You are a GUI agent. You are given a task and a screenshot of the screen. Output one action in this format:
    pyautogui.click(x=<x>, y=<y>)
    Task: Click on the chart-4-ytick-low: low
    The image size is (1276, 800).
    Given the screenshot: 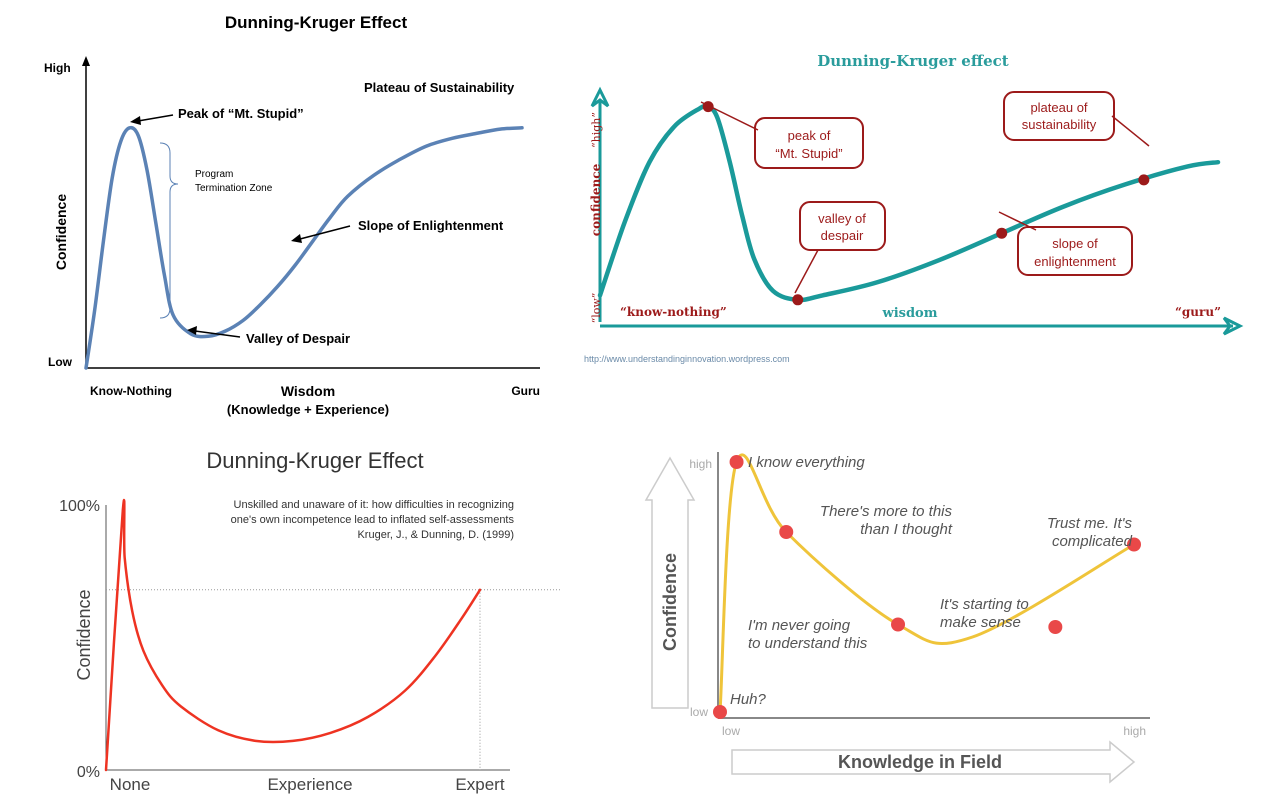 What is the action you would take?
    pyautogui.click(x=699, y=712)
    